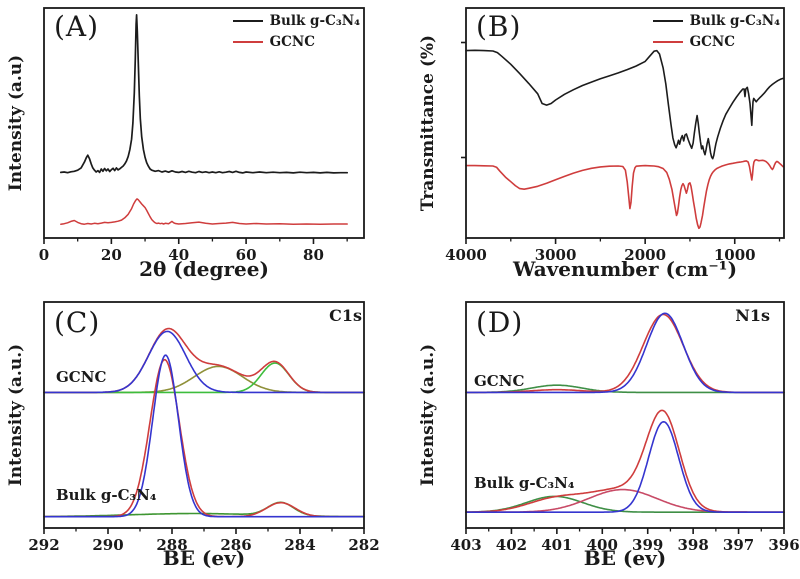  What do you see at coordinates (625, 558) in the screenshot?
I see `panel-d-x-axis-label: BE (ev)` at bounding box center [625, 558].